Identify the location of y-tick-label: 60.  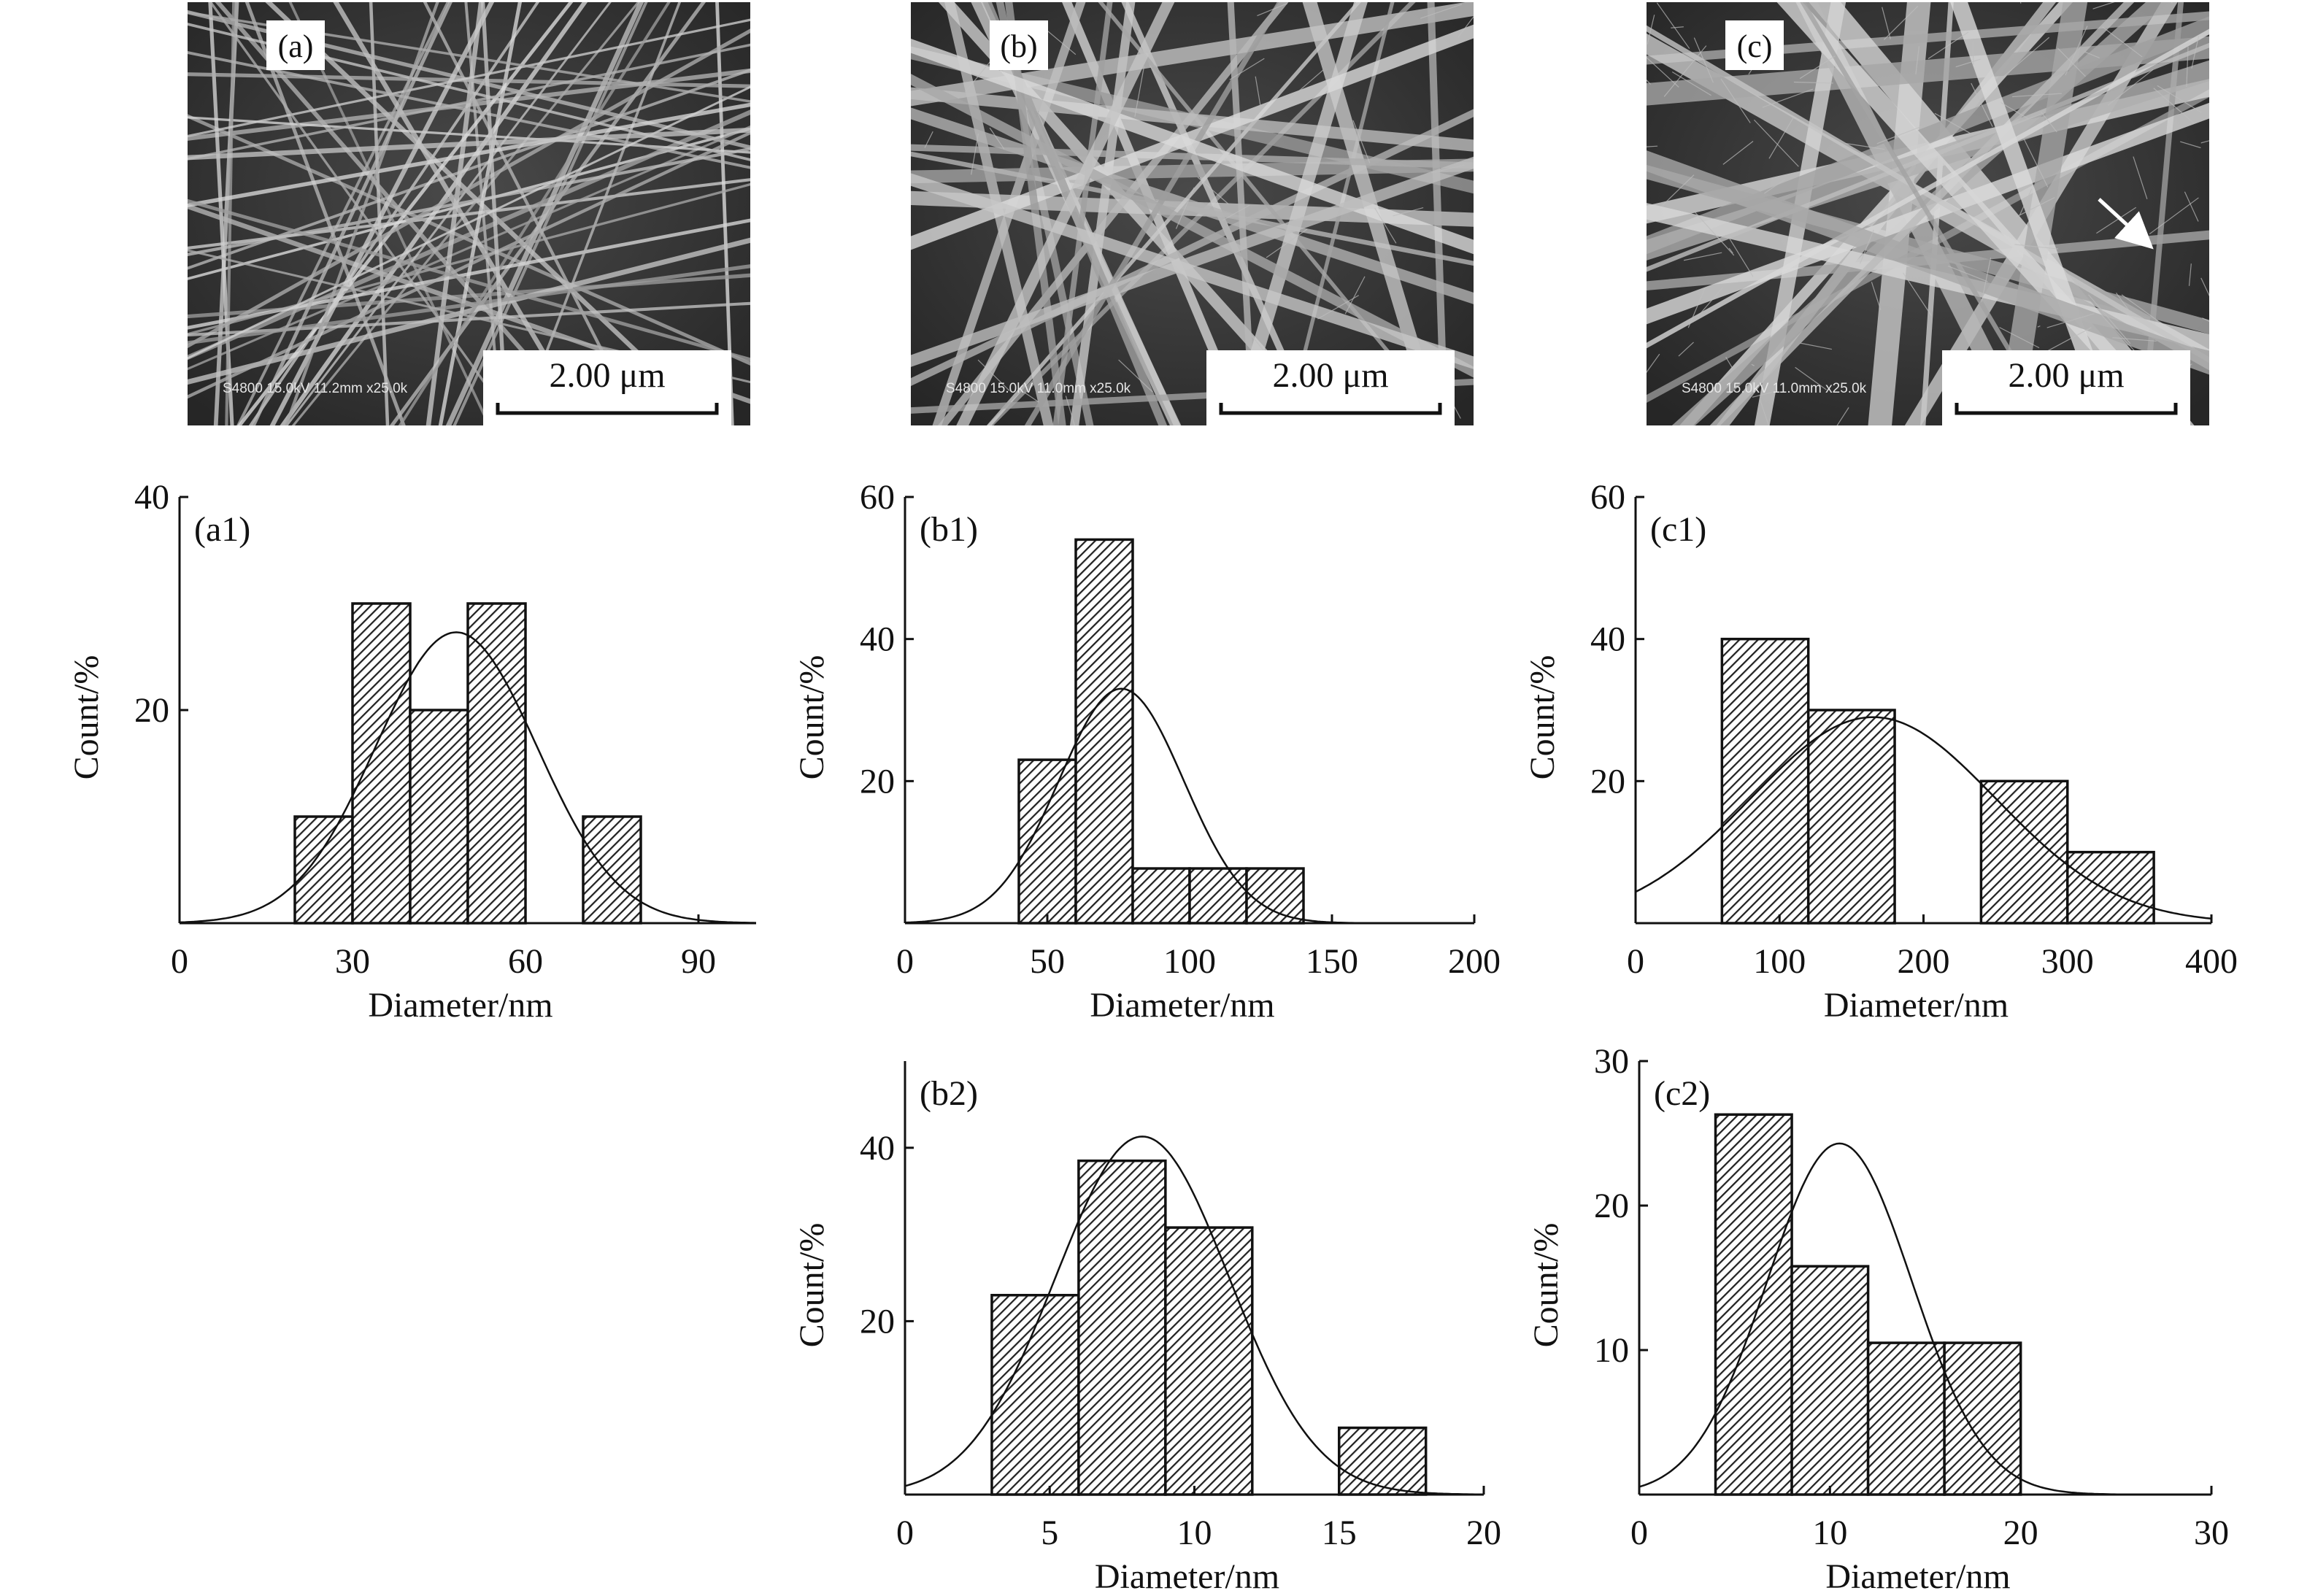
(877, 497).